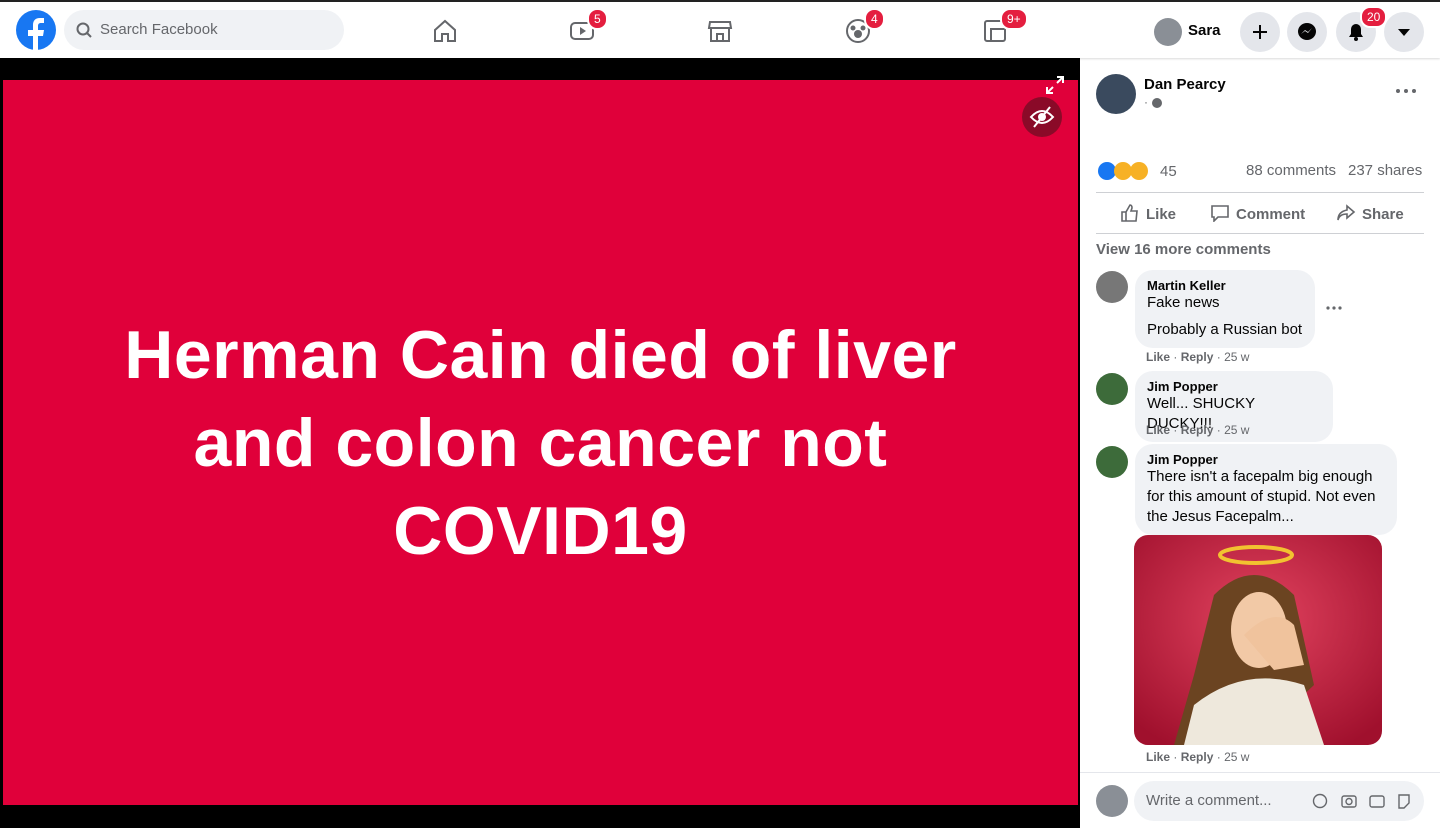  I want to click on commenter-name: Martin Keller, so click(1186, 285).